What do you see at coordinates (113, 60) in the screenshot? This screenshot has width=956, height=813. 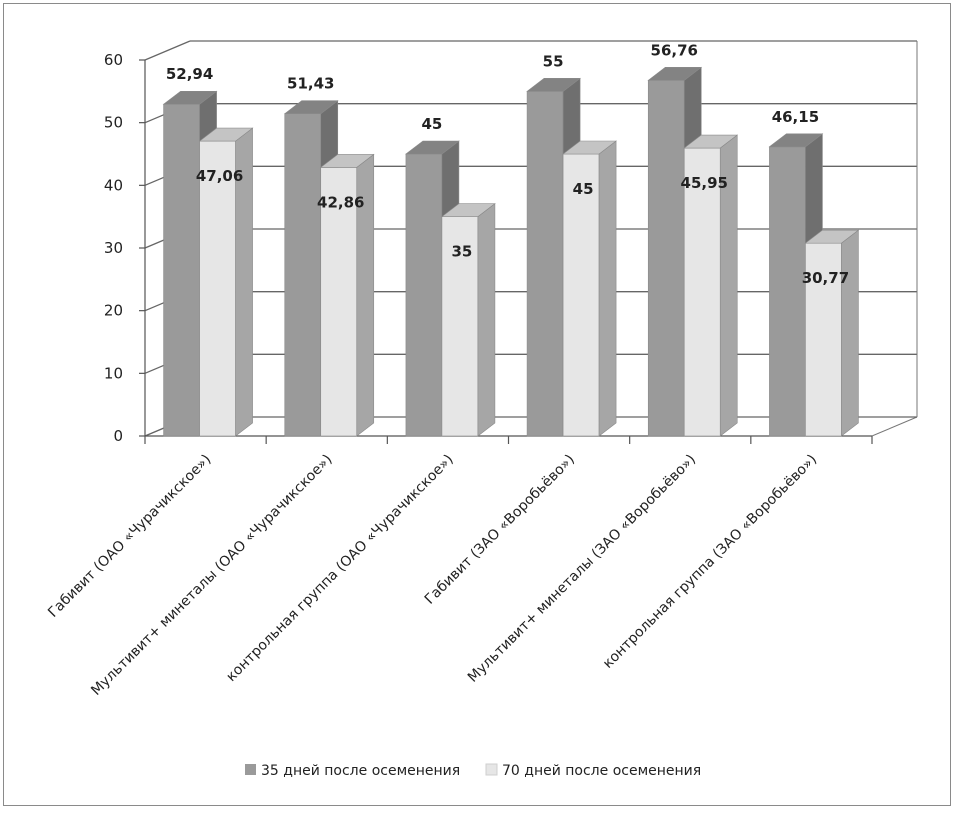 I see `y-tick-label: 60` at bounding box center [113, 60].